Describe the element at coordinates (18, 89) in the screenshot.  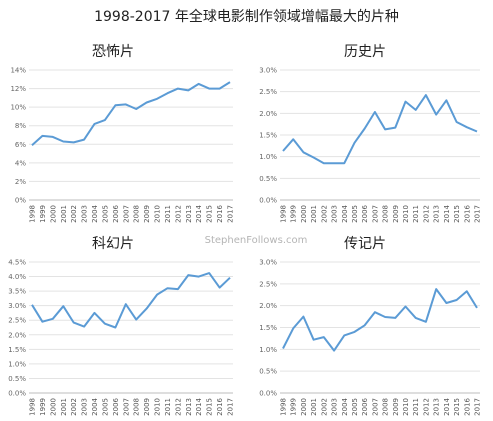
I see `y-tick-label: 12%` at that location.